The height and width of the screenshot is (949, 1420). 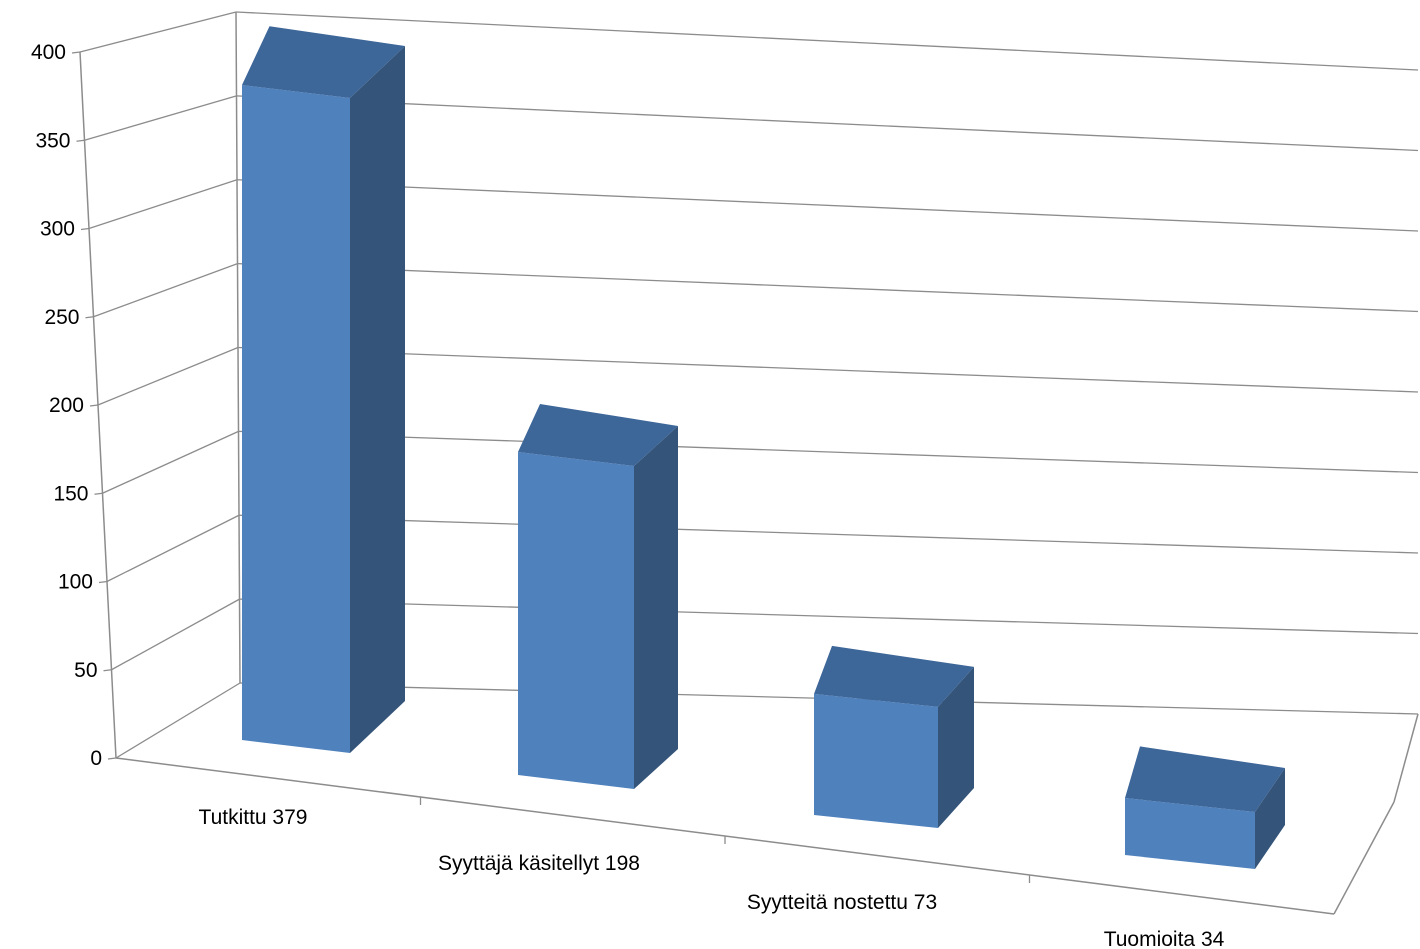 I want to click on bar-2-front, so click(x=576, y=620).